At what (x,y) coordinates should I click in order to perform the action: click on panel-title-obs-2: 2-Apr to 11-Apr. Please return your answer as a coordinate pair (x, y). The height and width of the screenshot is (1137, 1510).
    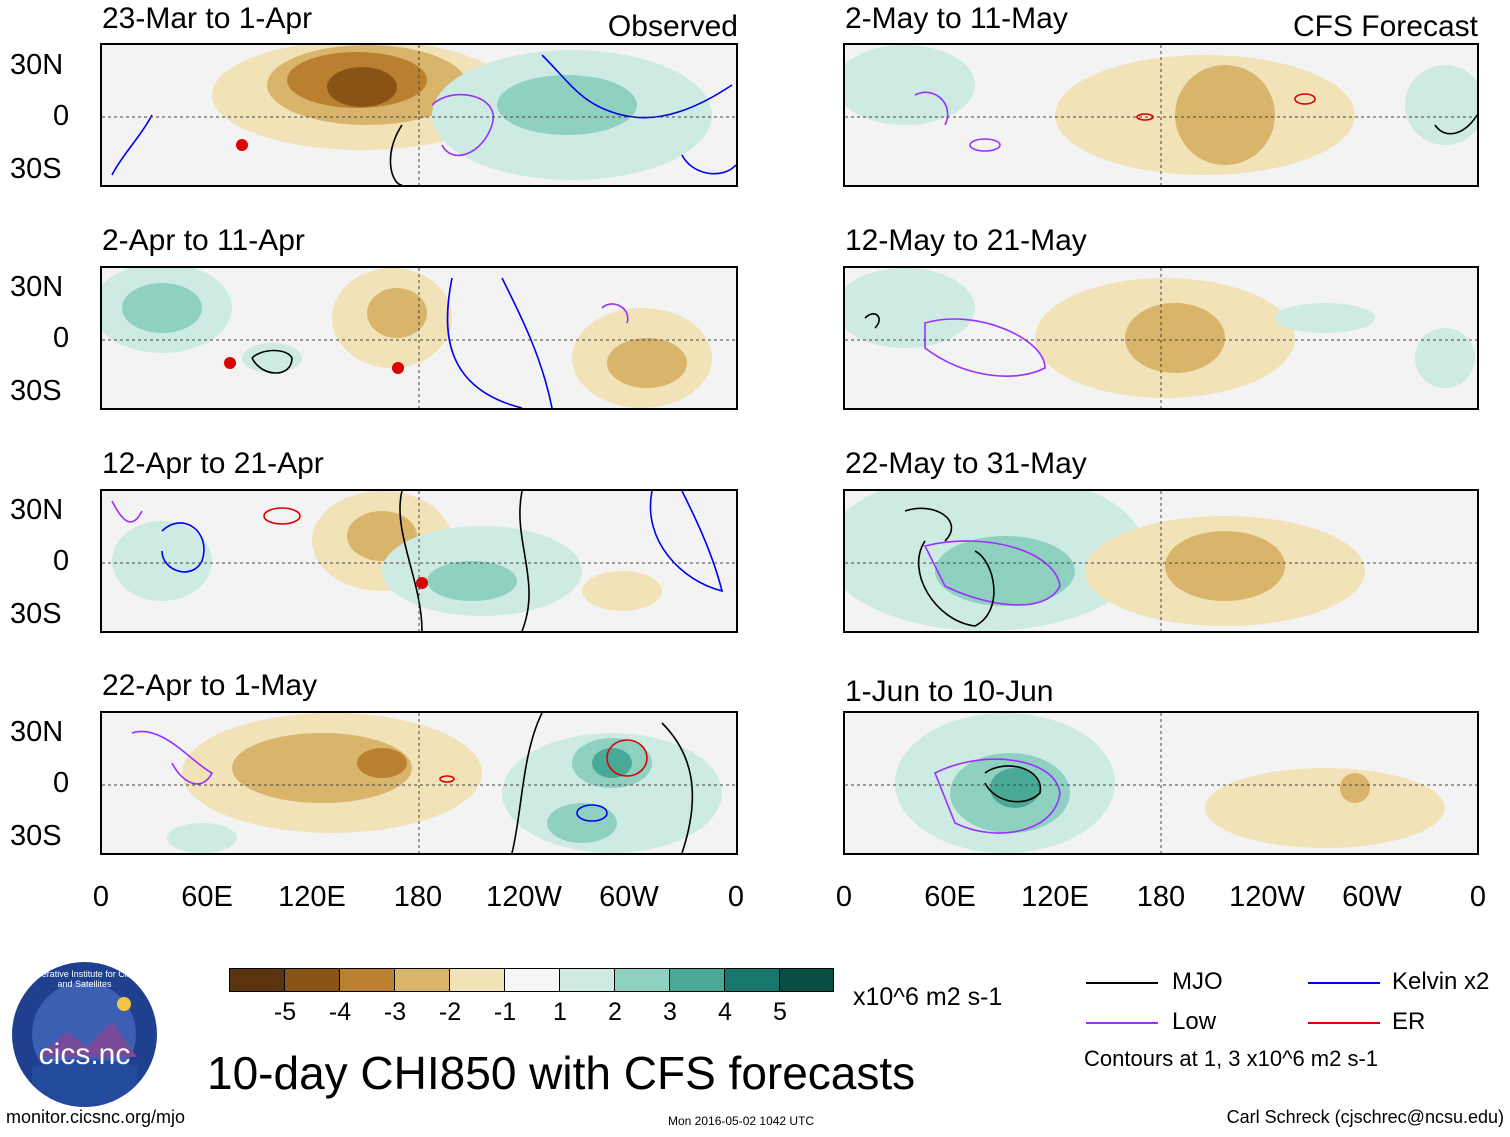
    Looking at the image, I should click on (203, 240).